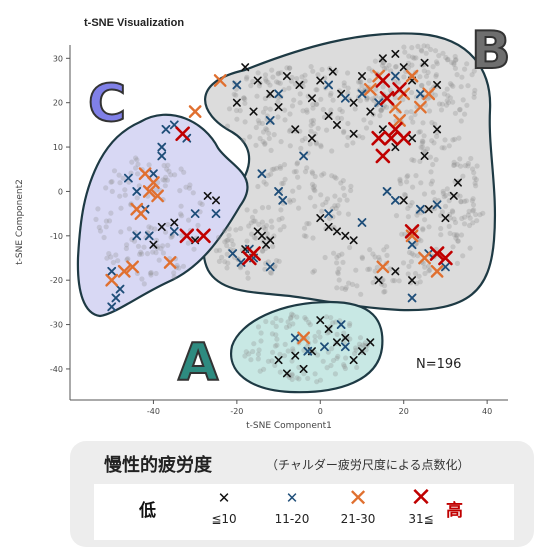  I want to click on cluster-label-a: A, so click(198, 363).